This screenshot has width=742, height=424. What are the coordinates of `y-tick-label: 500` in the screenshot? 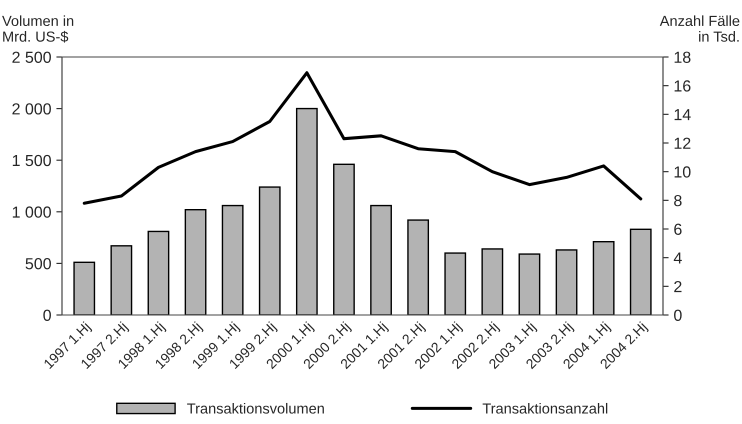 It's located at (38, 264).